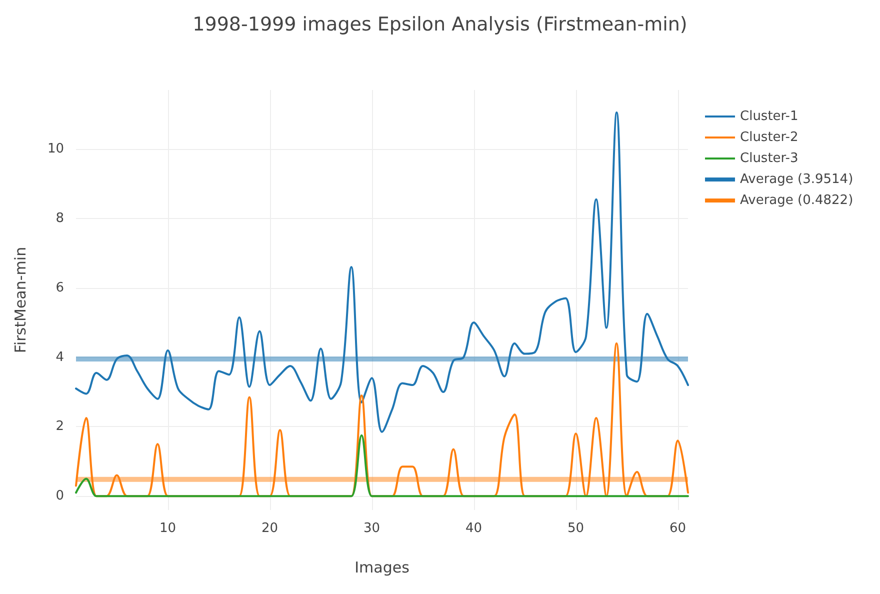 The image size is (880, 594). What do you see at coordinates (382, 466) in the screenshot?
I see `line-series` at bounding box center [382, 466].